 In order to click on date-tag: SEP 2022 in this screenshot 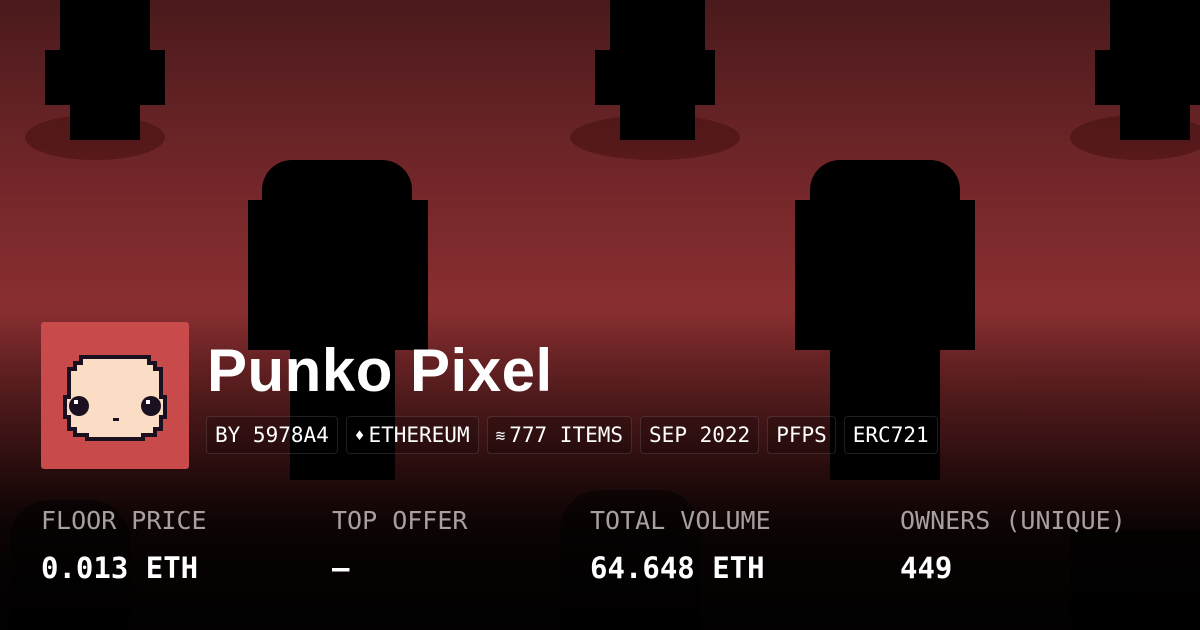, I will do `click(700, 435)`.